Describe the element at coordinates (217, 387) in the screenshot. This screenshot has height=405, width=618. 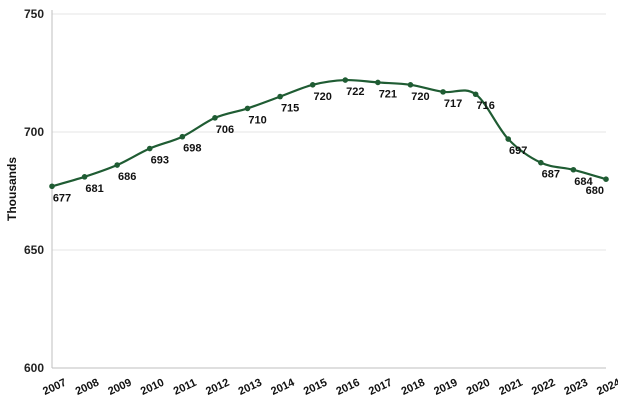
I see `x-tick-label: 2012` at that location.